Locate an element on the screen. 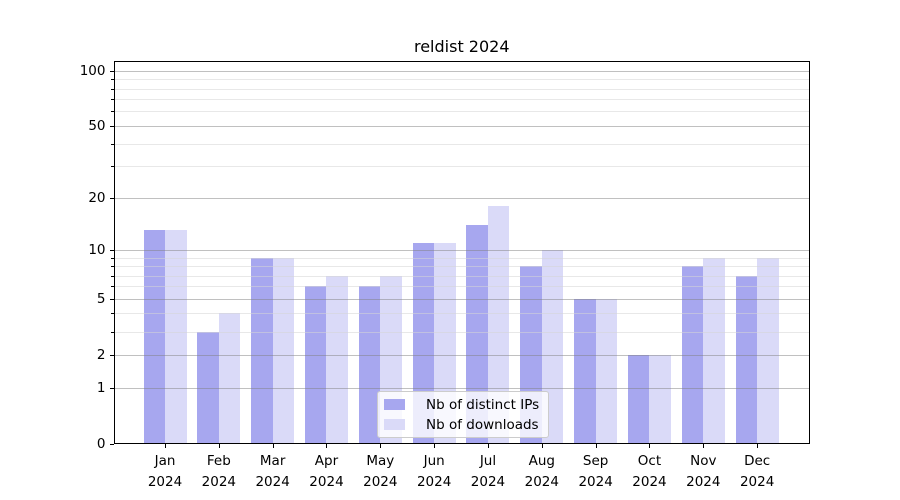 The width and height of the screenshot is (900, 500). legend-item: Nb of downloads is located at coordinates (462, 425).